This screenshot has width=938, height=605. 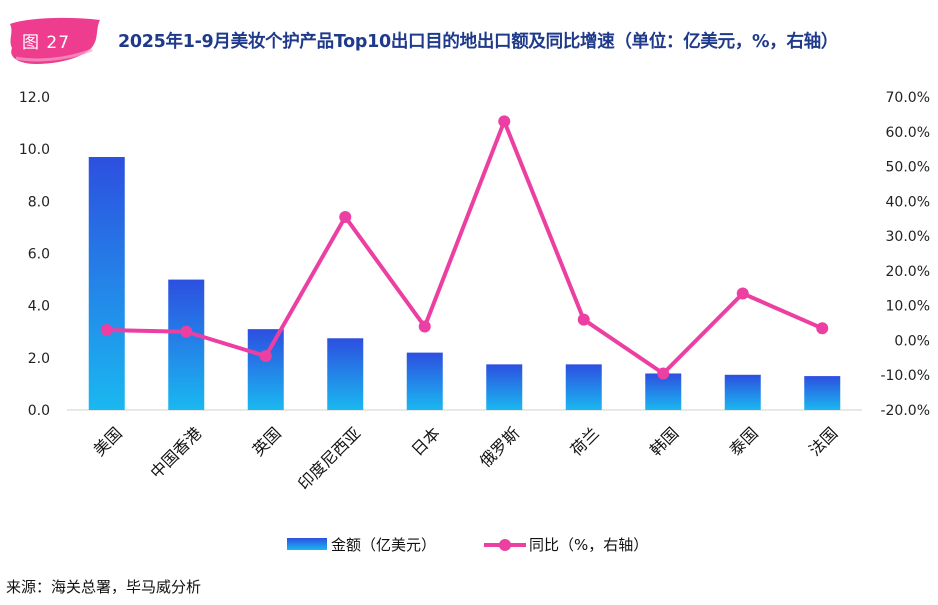 I want to click on y-left-tick-label: 12.0, so click(x=34, y=98).